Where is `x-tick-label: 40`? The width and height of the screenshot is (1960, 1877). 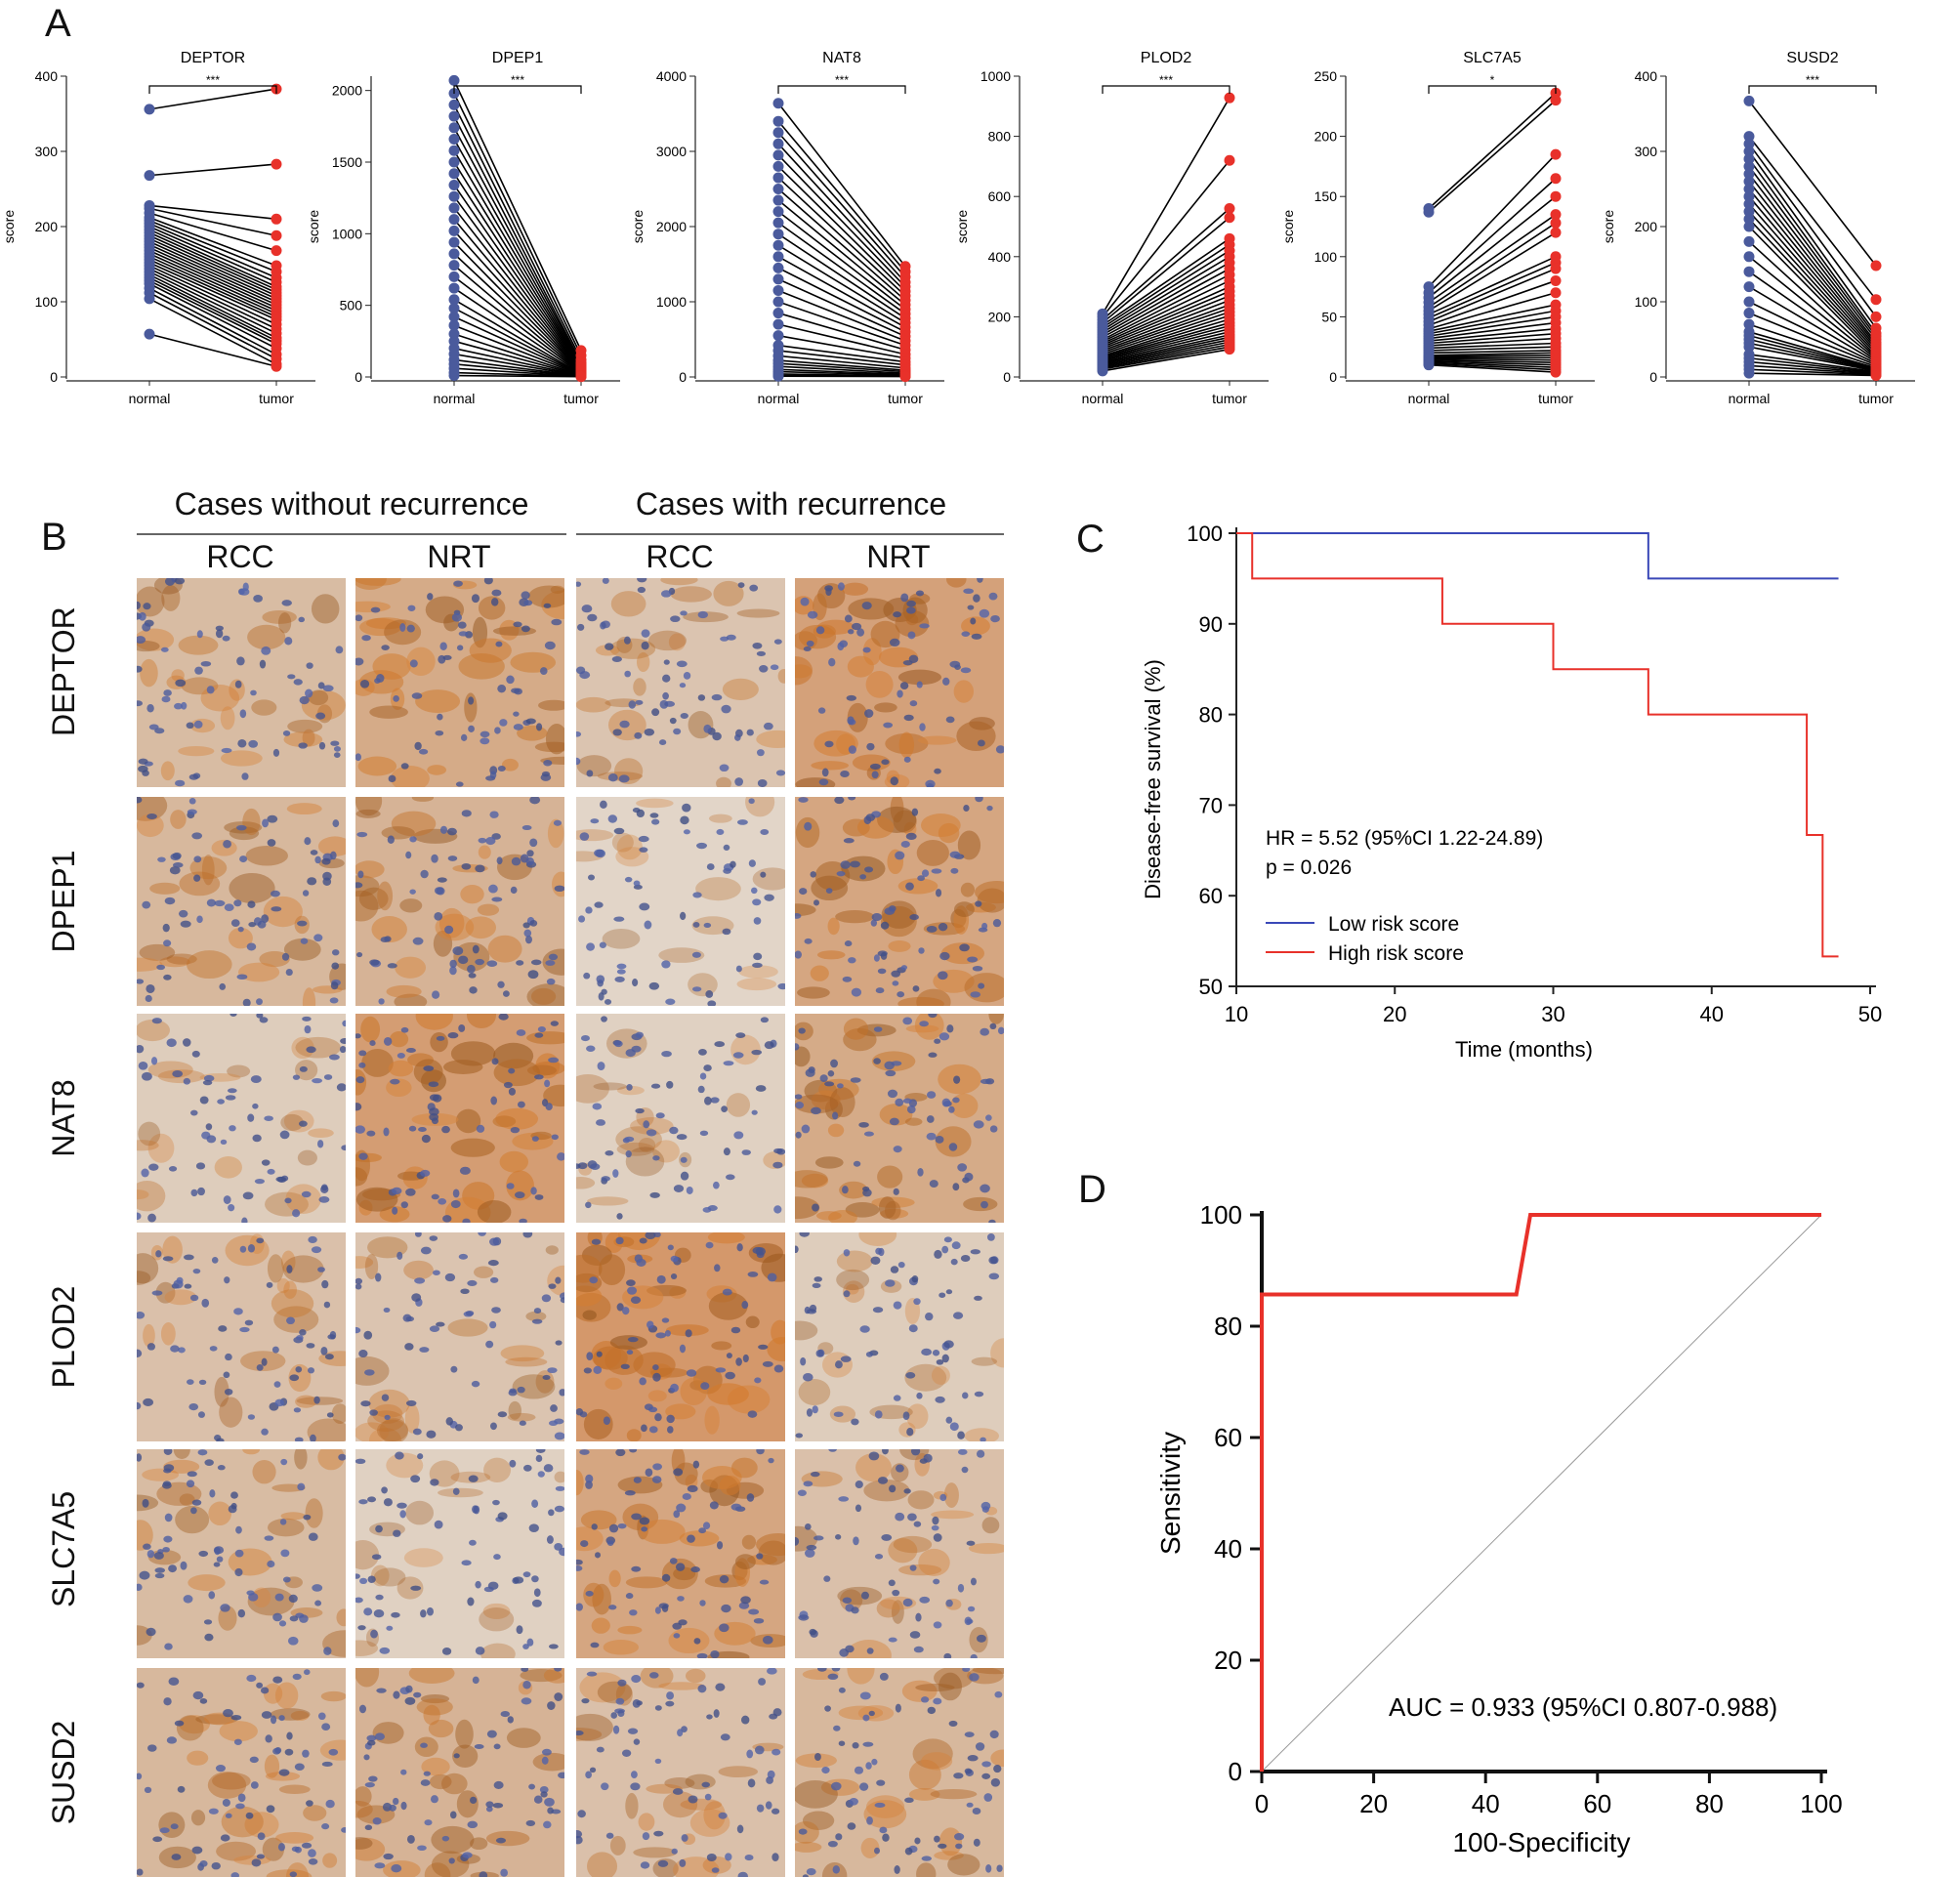 x-tick-label: 40 is located at coordinates (1712, 1014).